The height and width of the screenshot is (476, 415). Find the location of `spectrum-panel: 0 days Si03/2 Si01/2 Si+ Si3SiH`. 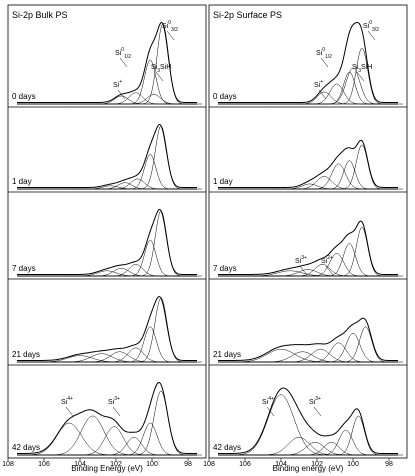

spectrum-panel: 0 days Si03/2 Si01/2 Si+ Si3SiH is located at coordinates (308, 62).